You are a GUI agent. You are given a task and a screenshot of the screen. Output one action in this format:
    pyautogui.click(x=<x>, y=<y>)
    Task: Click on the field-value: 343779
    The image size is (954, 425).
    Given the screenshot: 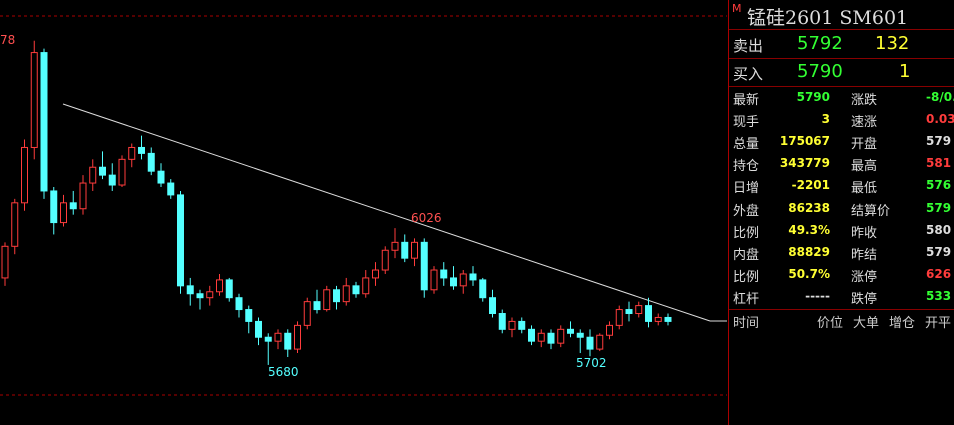 What is the action you would take?
    pyautogui.click(x=804, y=163)
    